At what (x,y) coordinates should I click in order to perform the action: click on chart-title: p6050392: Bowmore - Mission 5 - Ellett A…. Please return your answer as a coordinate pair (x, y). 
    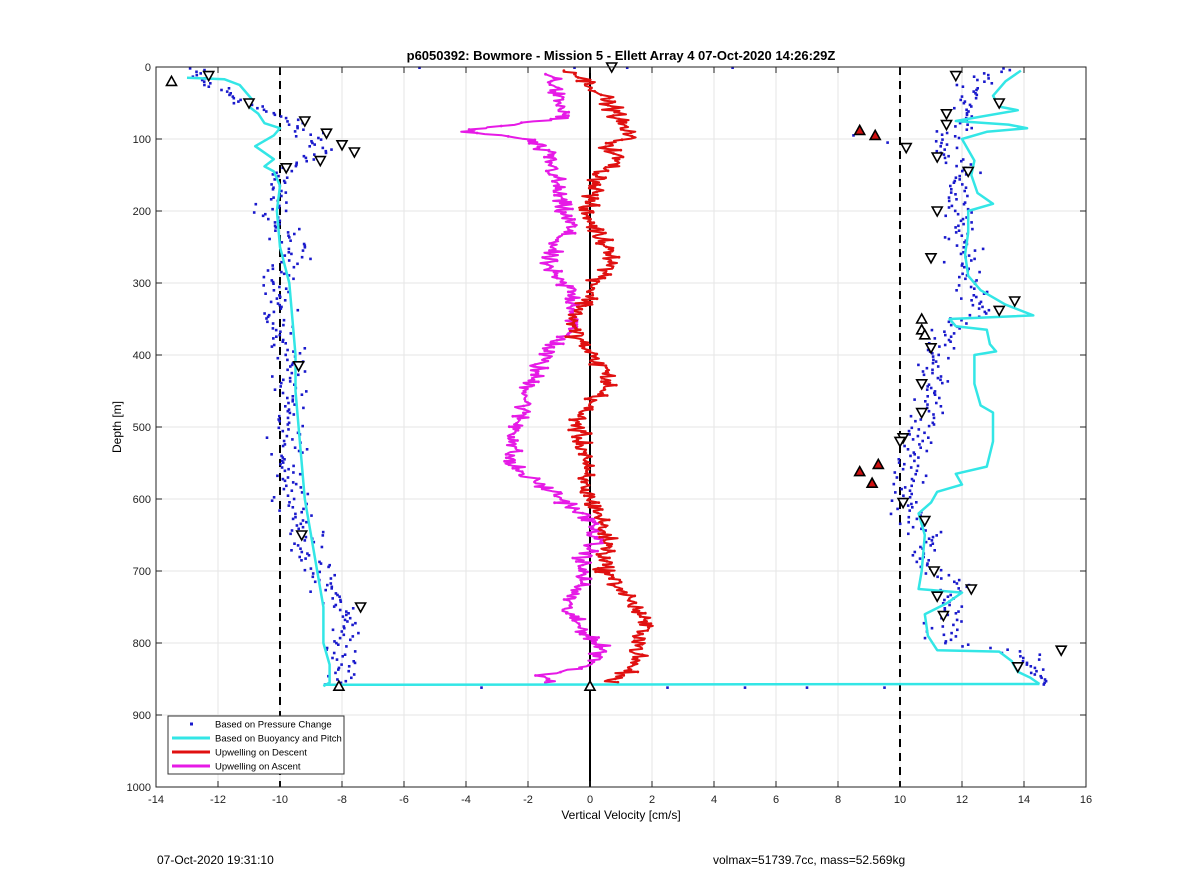
    Looking at the image, I should click on (621, 55).